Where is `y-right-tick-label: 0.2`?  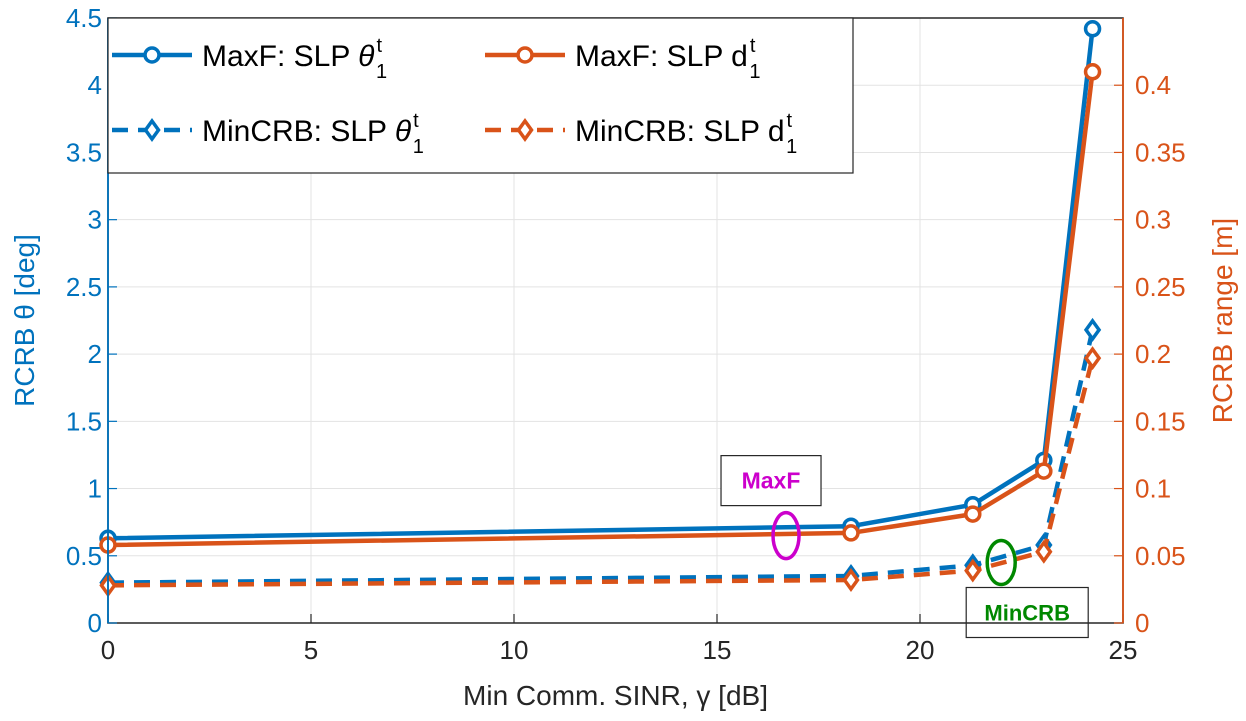
y-right-tick-label: 0.2 is located at coordinates (1153, 354).